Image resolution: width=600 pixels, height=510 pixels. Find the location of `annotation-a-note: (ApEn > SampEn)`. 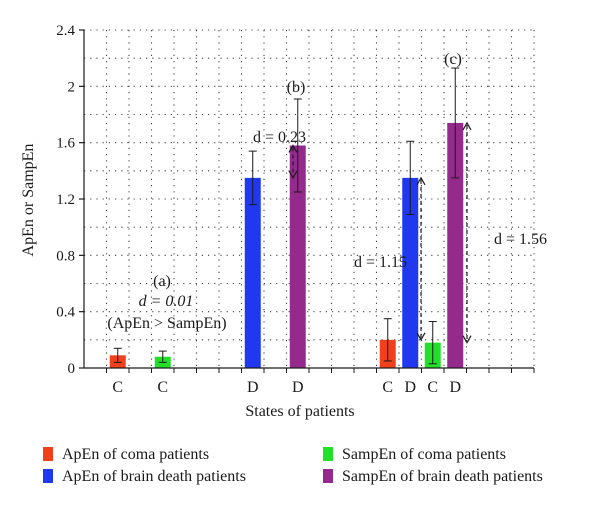

annotation-a-note: (ApEn > SampEn) is located at coordinates (166, 323).